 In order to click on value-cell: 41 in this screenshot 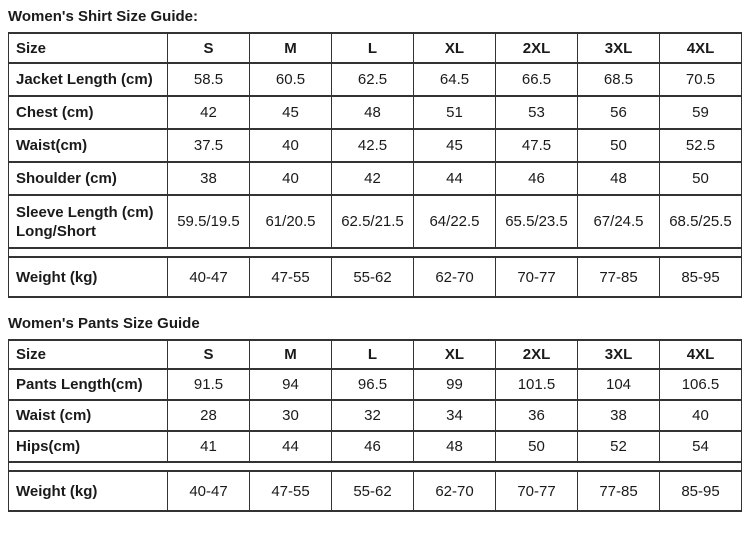, I will do `click(208, 446)`.